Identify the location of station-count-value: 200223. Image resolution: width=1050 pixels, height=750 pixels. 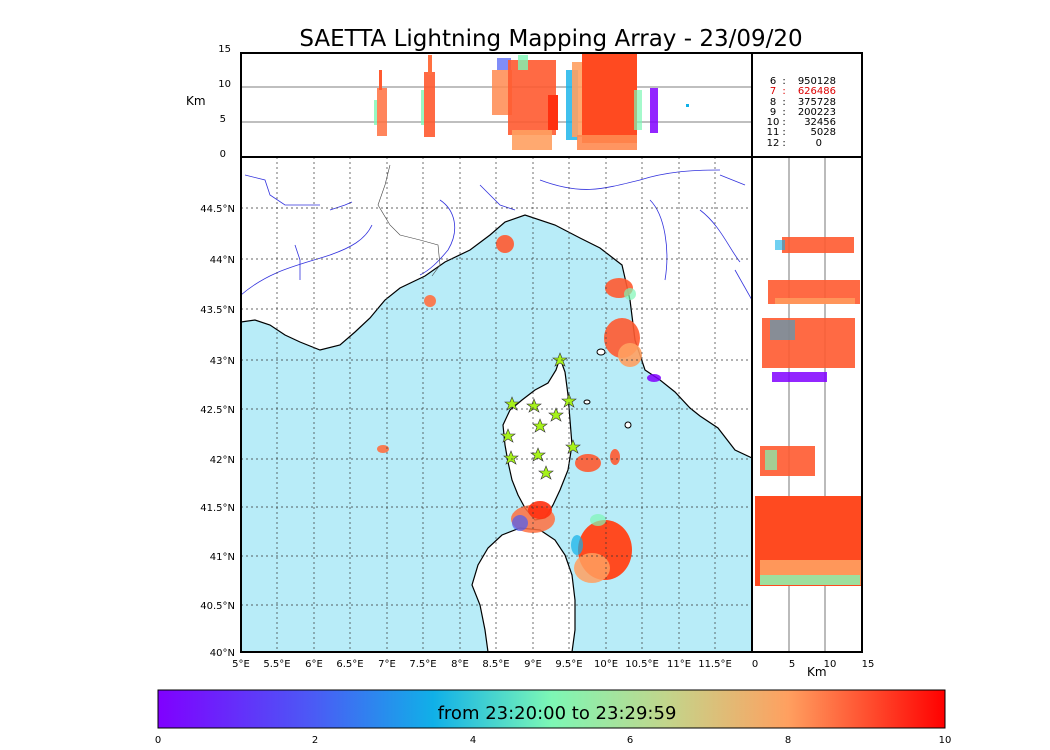
(817, 112).